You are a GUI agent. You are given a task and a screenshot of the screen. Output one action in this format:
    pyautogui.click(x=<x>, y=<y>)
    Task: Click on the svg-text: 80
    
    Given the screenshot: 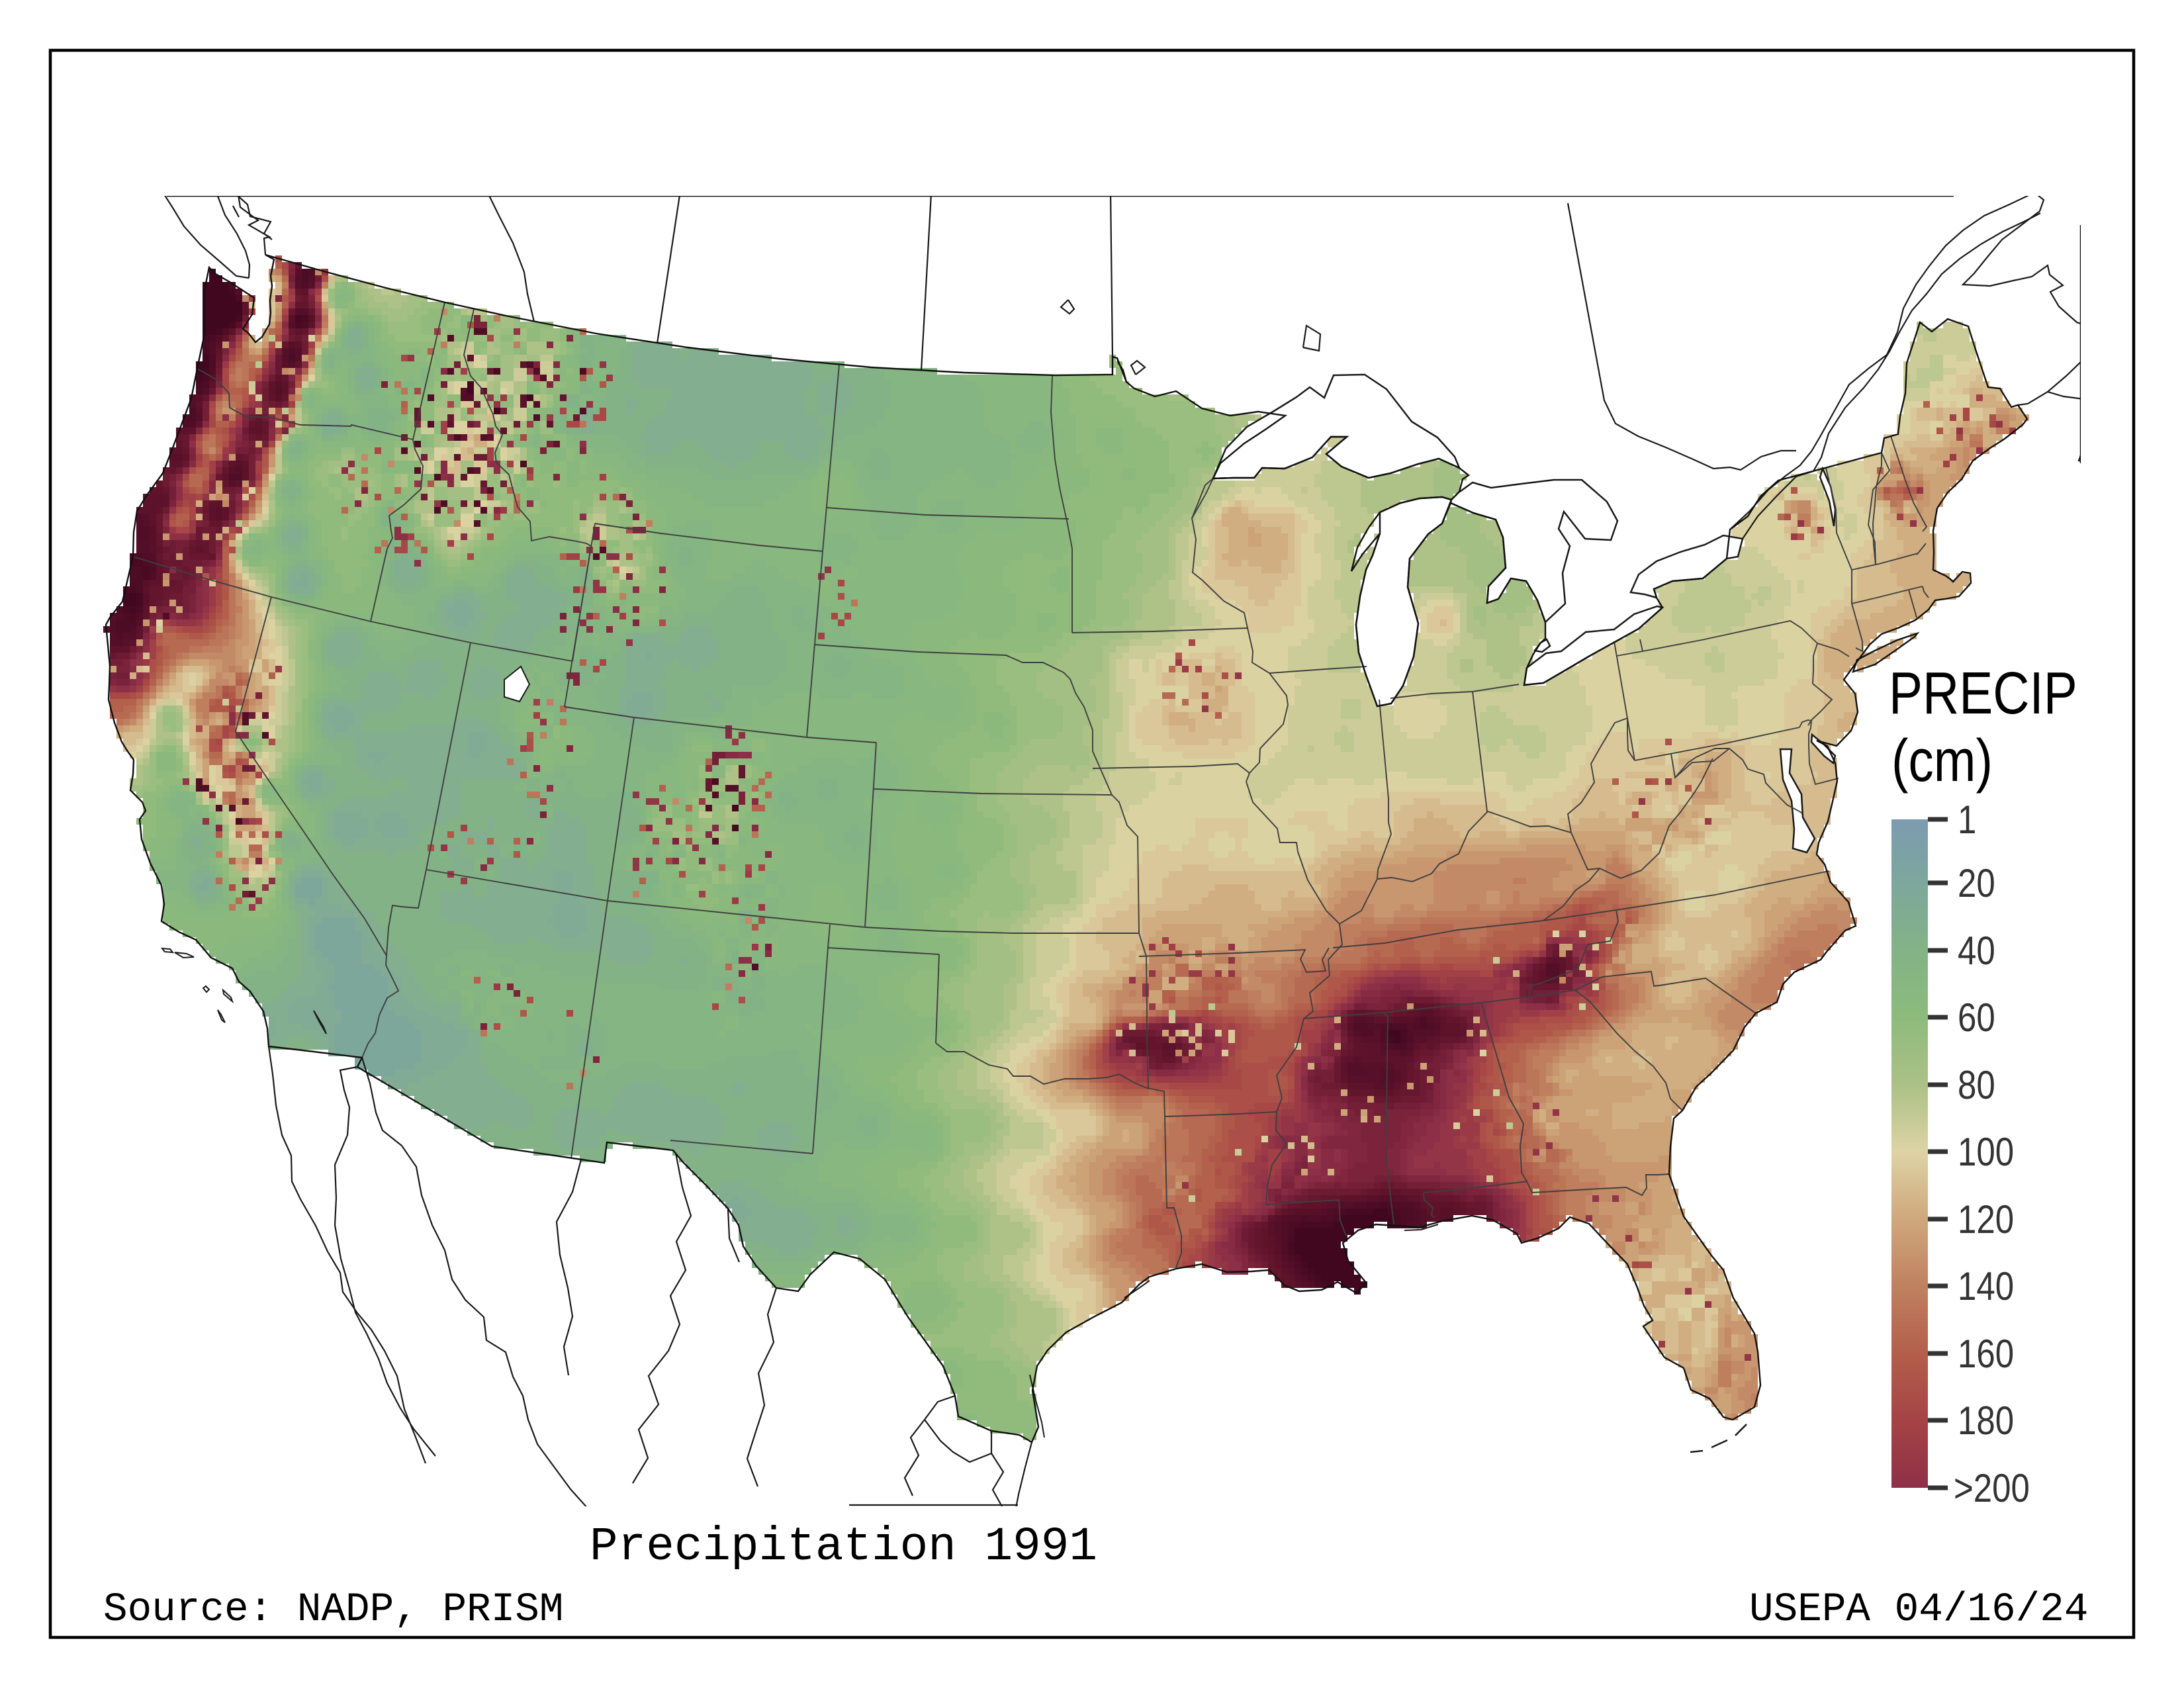 What is the action you would take?
    pyautogui.click(x=1977, y=1085)
    